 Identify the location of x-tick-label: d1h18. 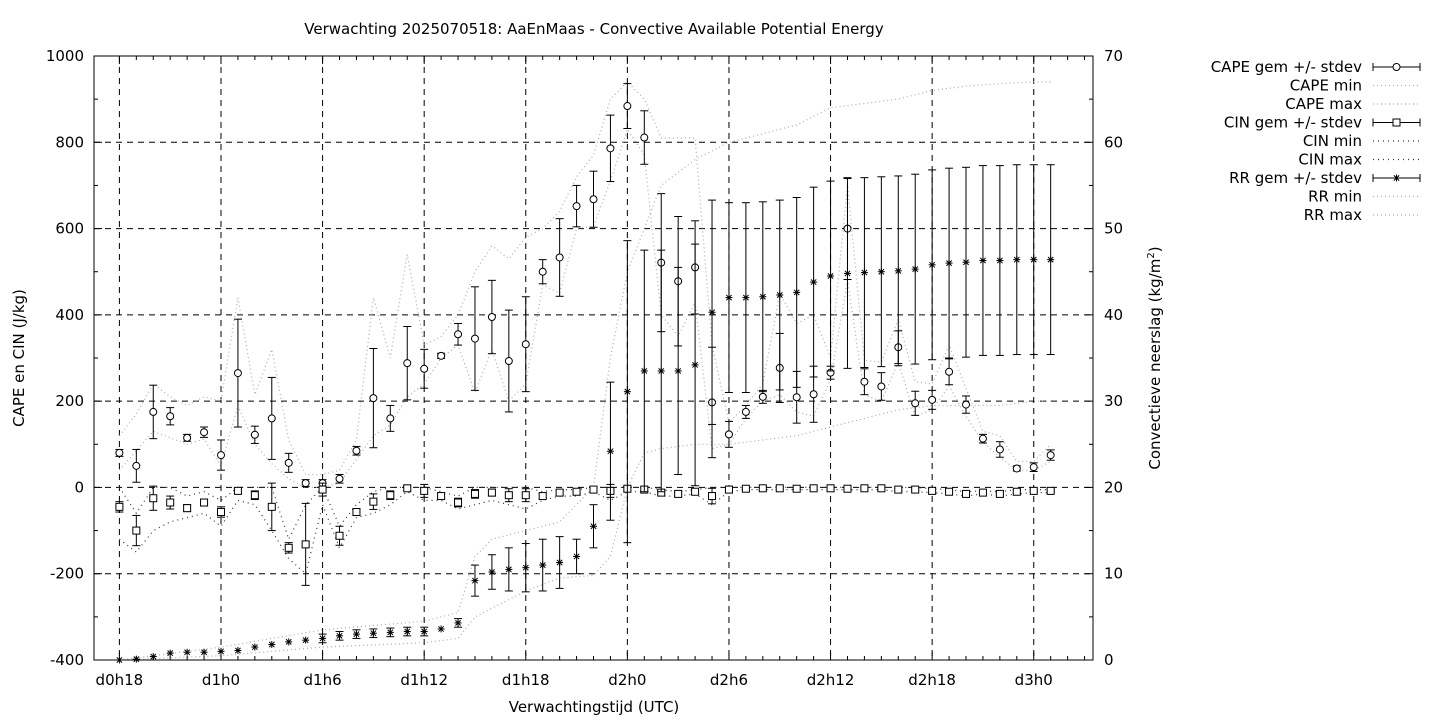
(526, 680).